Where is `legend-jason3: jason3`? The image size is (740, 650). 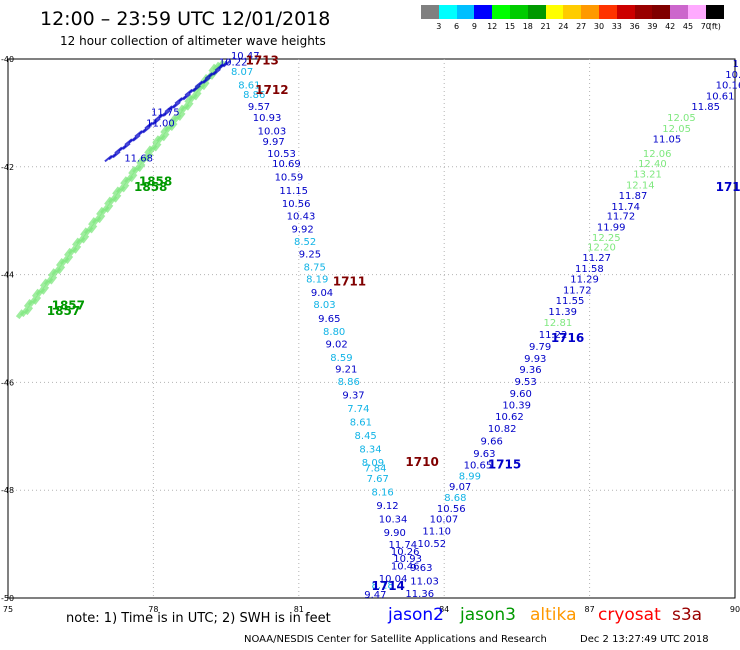 legend-jason3: jason3 is located at coordinates (488, 615).